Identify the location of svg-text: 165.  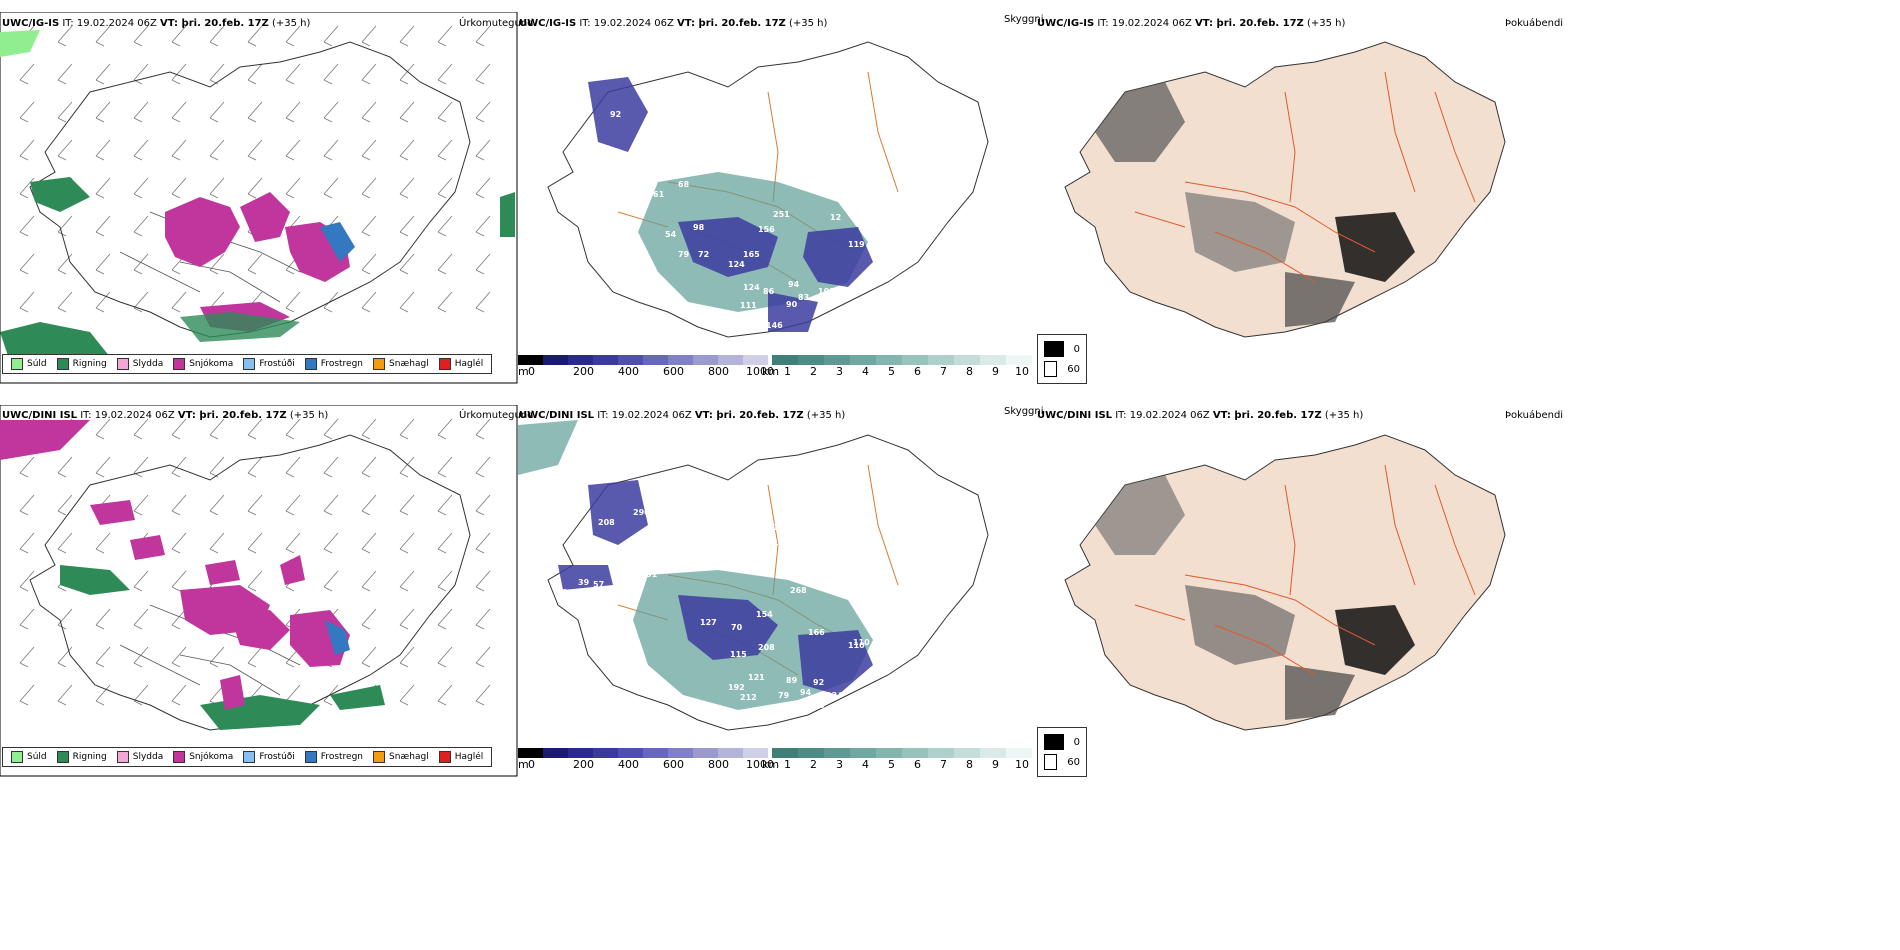
(751, 254).